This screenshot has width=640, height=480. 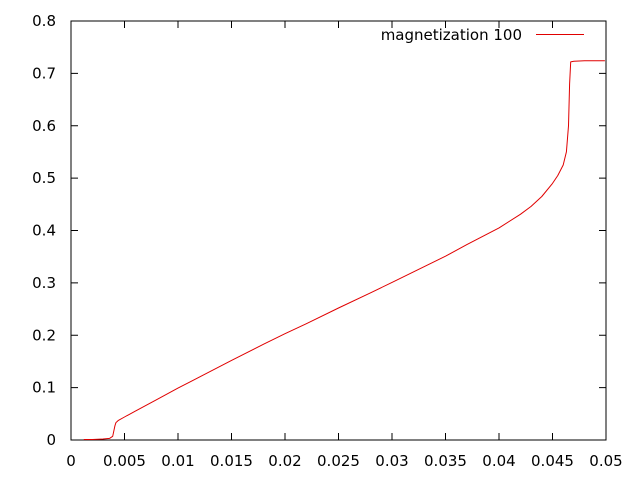 I want to click on y-tick-label: 0.7, so click(x=44, y=73).